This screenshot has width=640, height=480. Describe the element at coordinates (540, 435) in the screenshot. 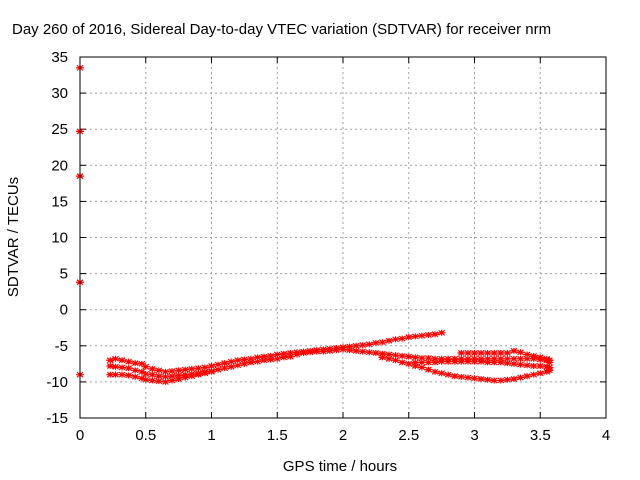

I see `x-tick-label: 3.5` at that location.